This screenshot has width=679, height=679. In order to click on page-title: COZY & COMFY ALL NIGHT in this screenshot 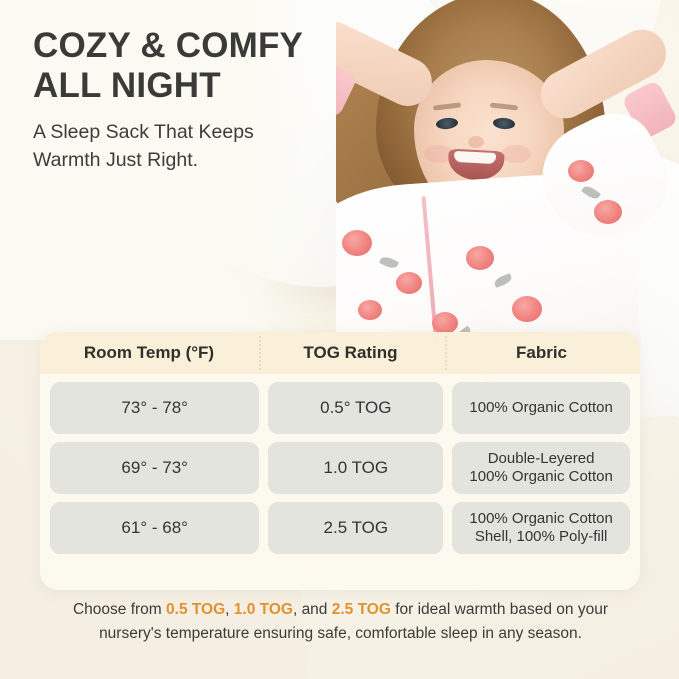, I will do `click(198, 66)`.